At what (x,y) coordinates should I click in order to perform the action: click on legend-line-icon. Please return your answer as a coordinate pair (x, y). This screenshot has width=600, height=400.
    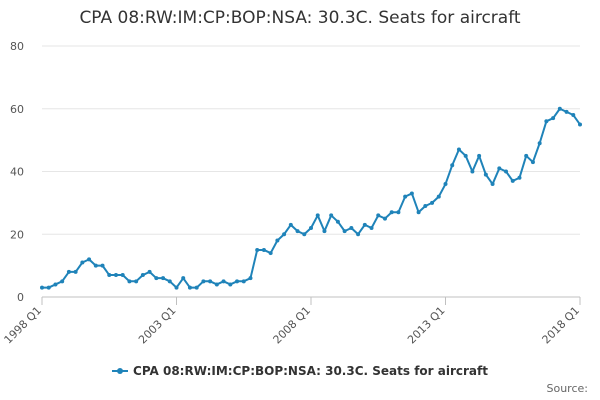
    Looking at the image, I should click on (120, 371).